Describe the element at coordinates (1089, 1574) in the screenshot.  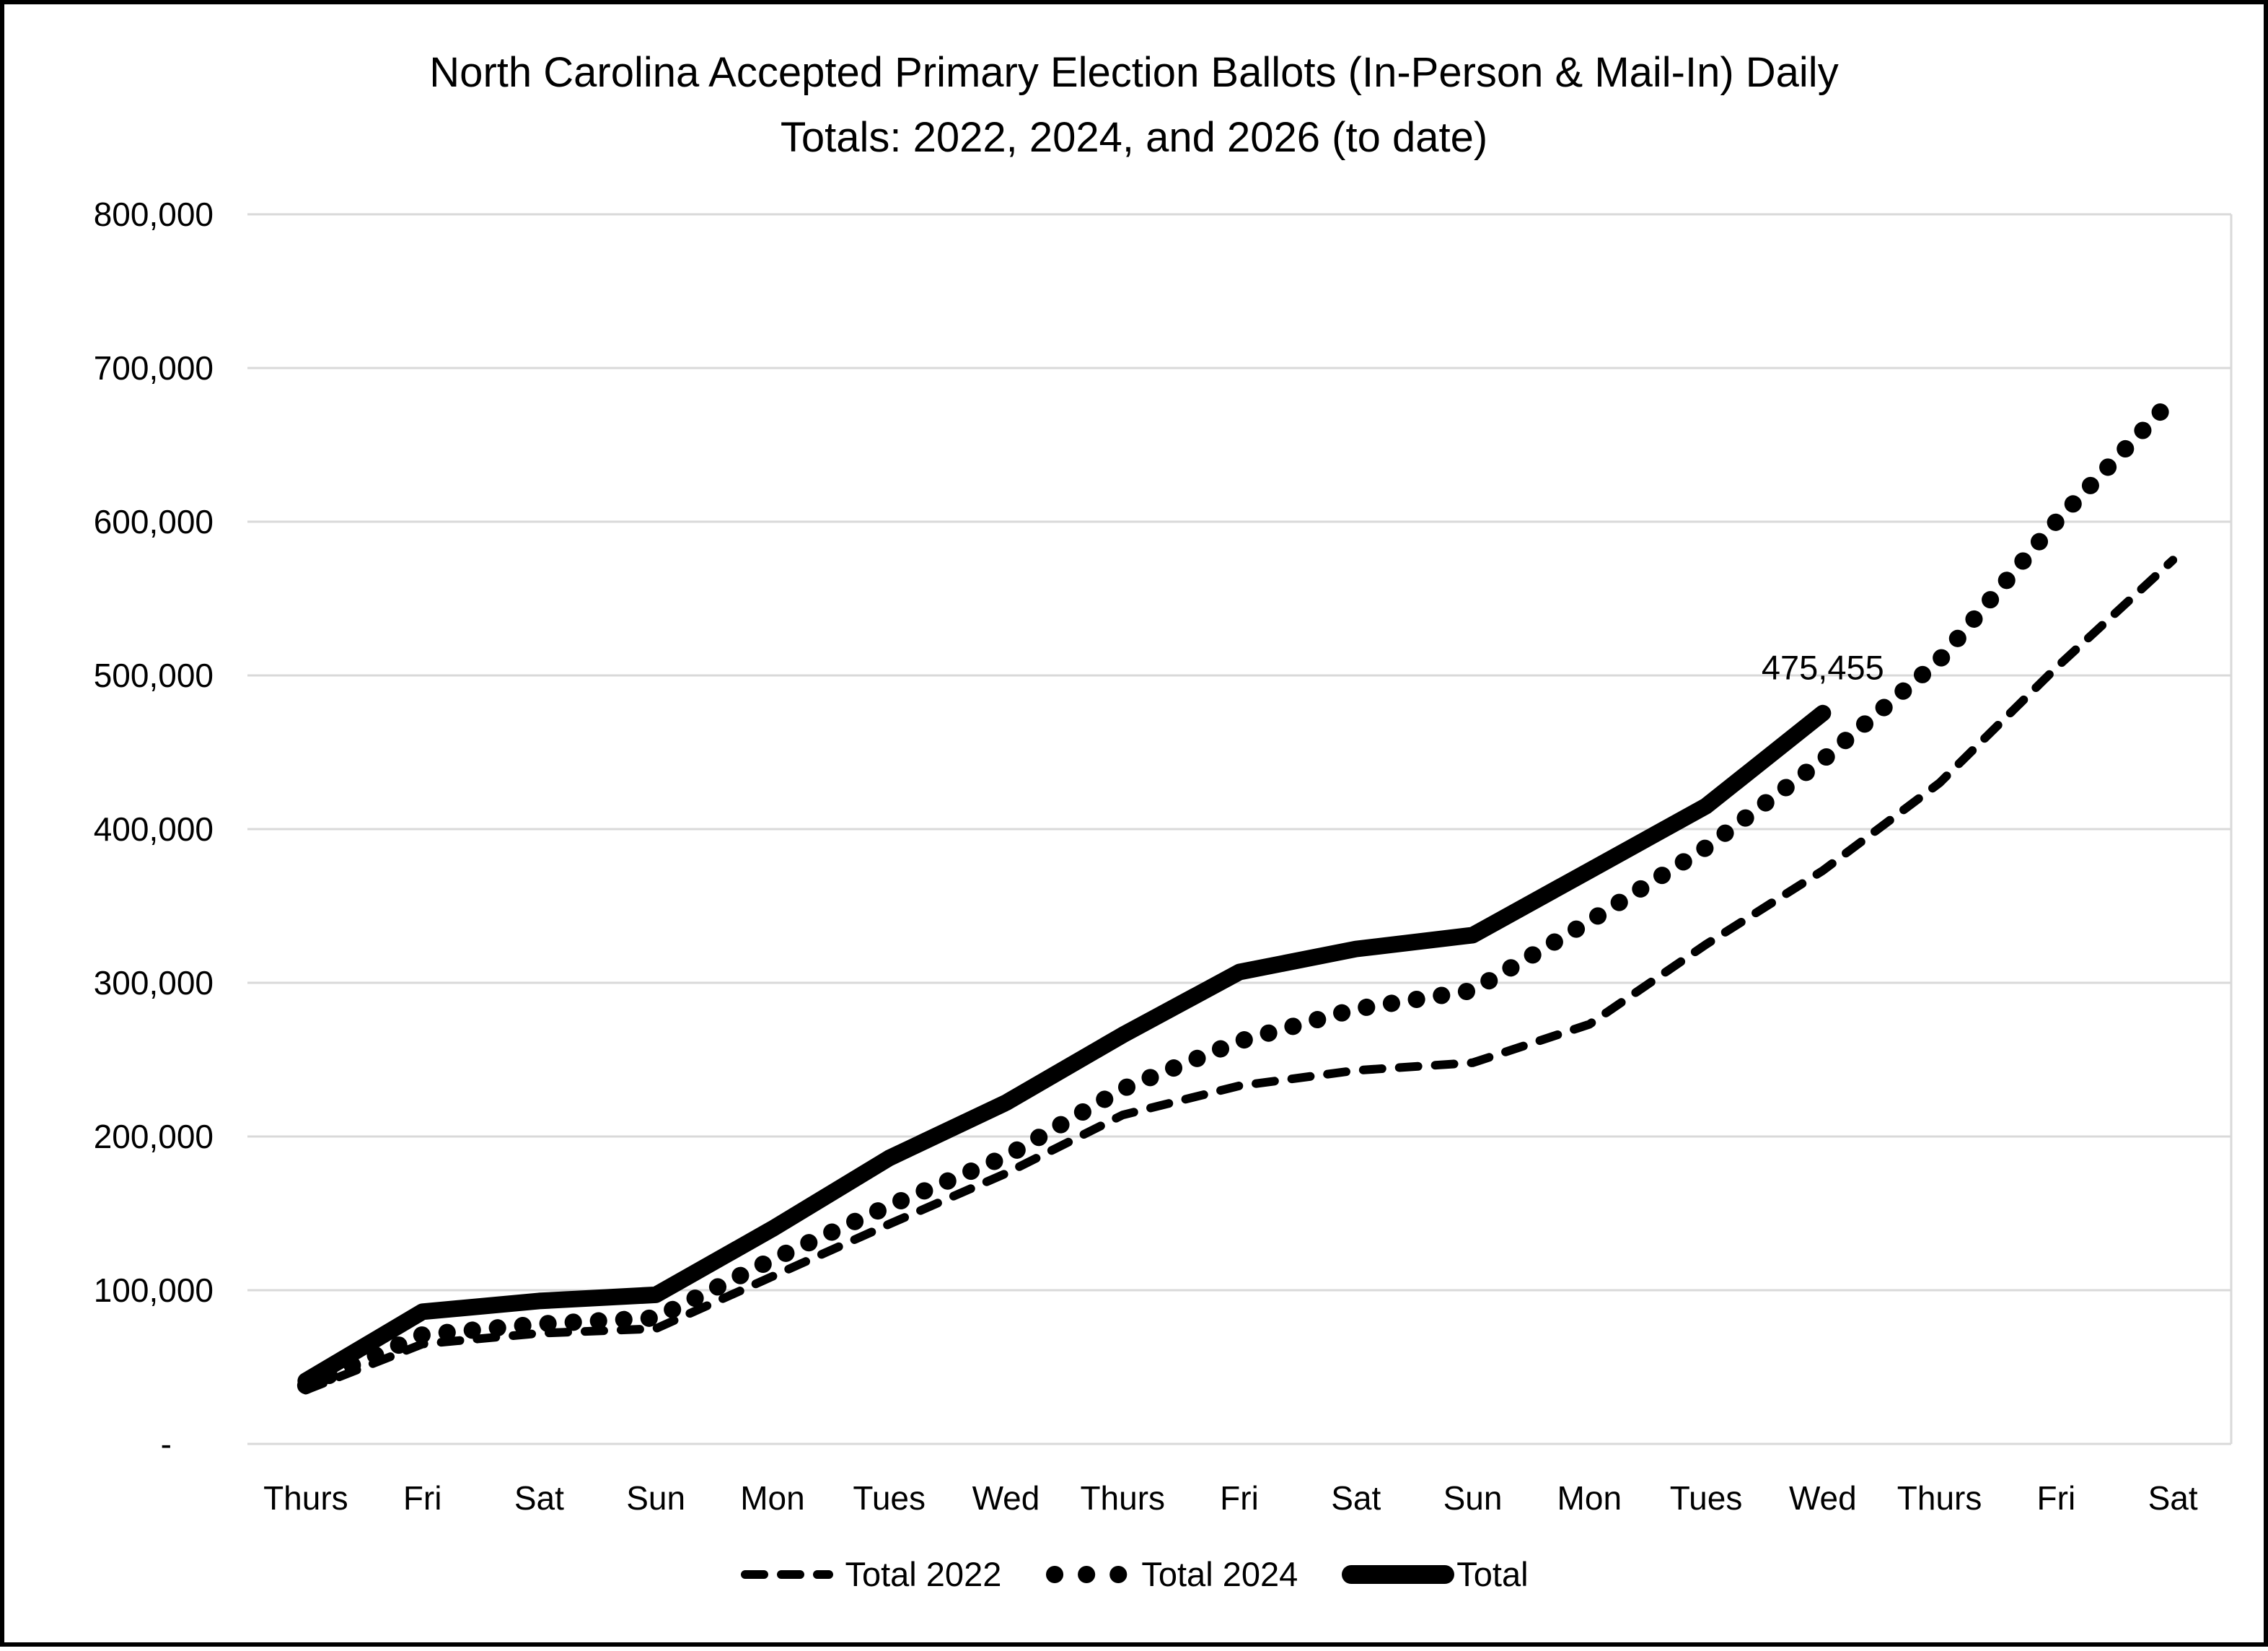
I see `legend-line-sample-dotted-icon` at that location.